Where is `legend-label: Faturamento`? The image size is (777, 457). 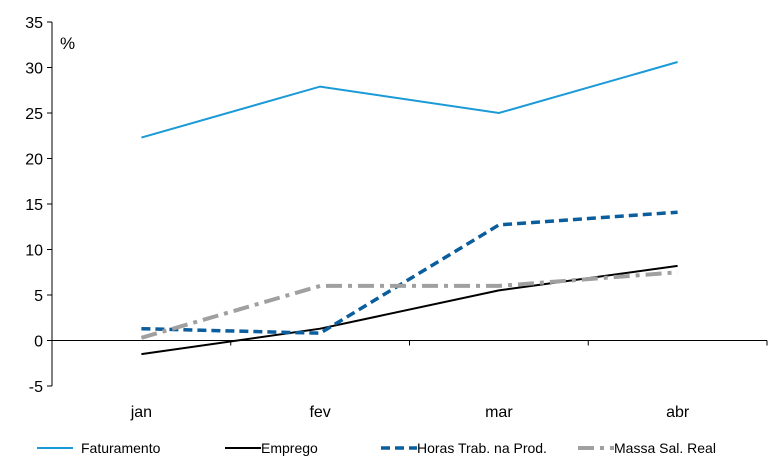
legend-label: Faturamento is located at coordinates (121, 448).